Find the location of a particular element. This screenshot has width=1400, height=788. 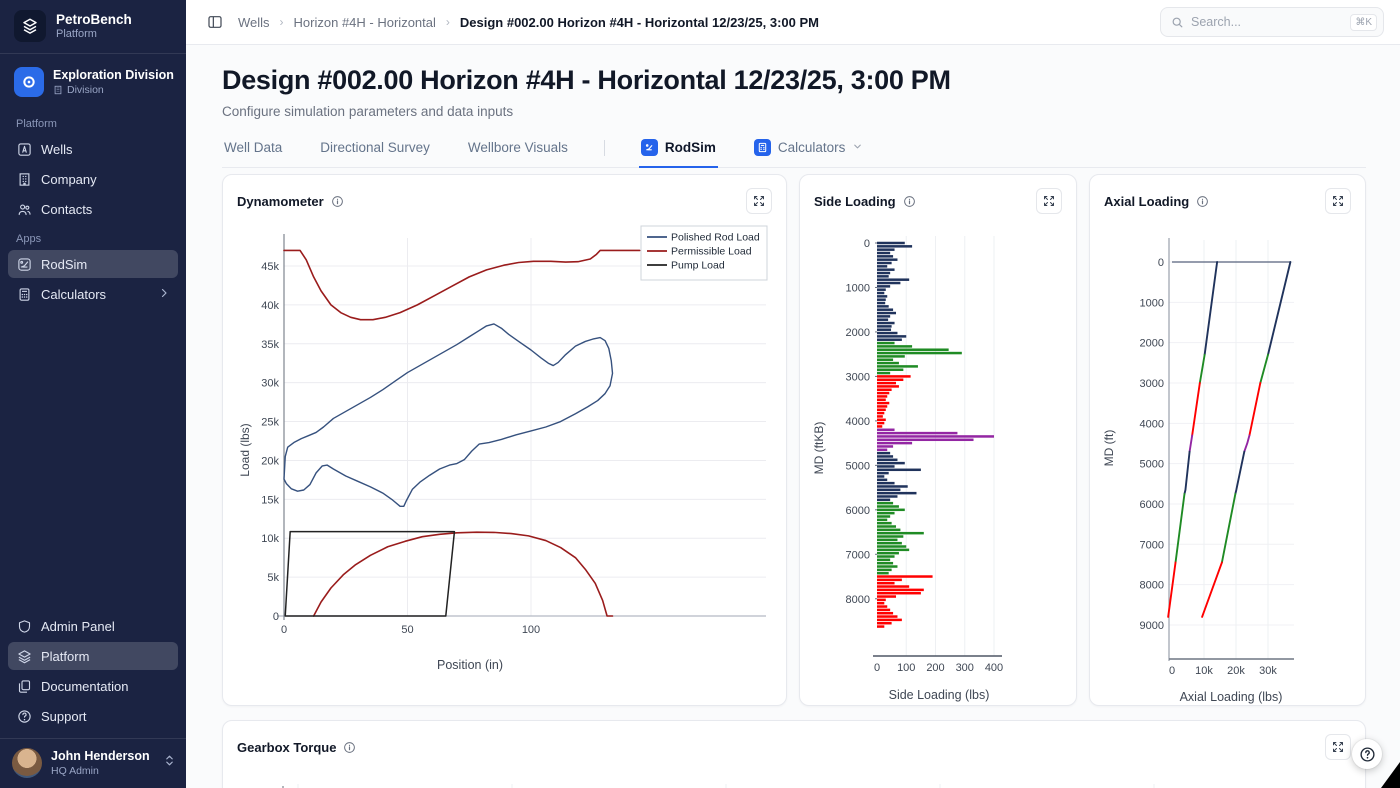

svg-text: 10k is located at coordinates (1204, 671).